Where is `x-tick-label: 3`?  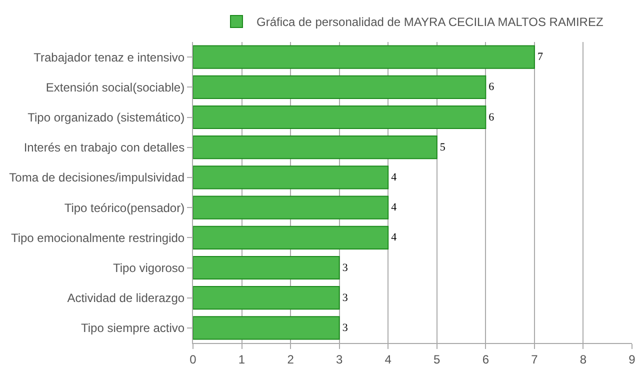
x-tick-label: 3 is located at coordinates (339, 359).